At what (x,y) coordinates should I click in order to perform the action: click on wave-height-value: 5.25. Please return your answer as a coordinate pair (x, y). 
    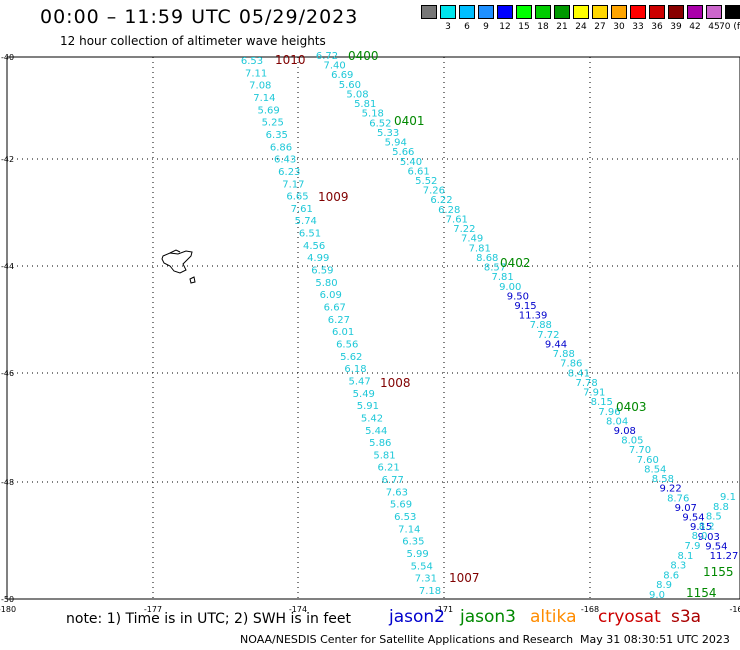
    Looking at the image, I should click on (273, 123).